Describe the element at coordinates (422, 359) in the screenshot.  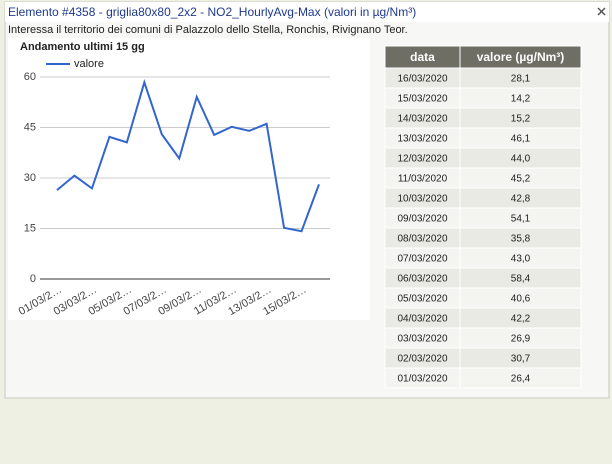
I see `cell-text: 02/03/2020` at that location.